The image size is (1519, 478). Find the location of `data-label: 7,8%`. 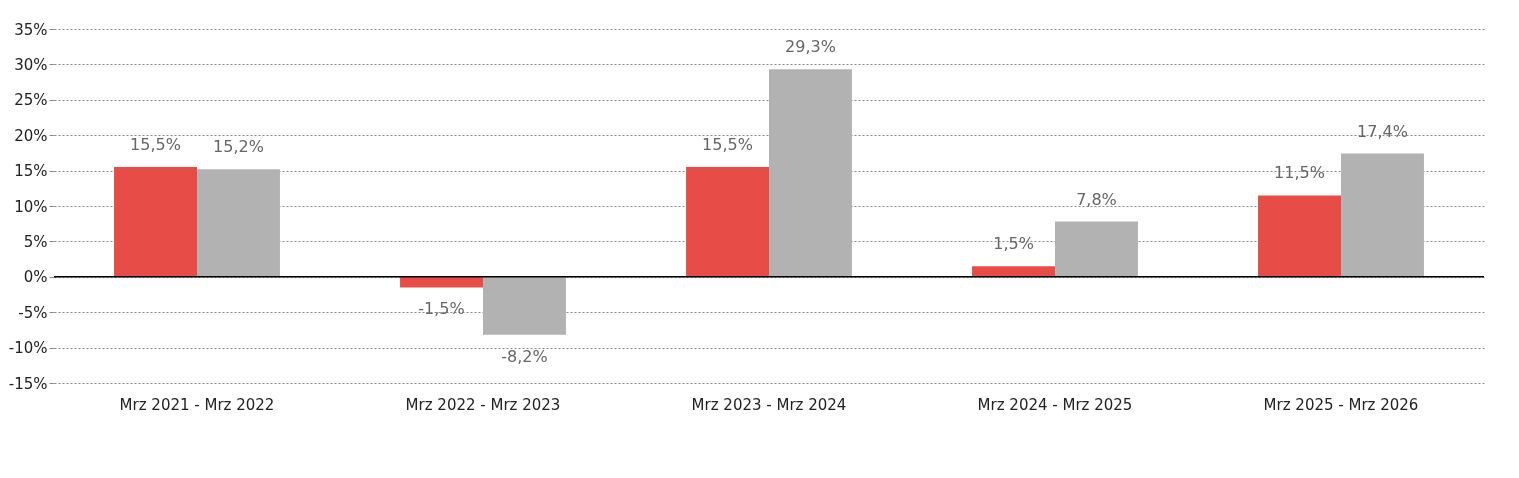

data-label: 7,8% is located at coordinates (1096, 199).